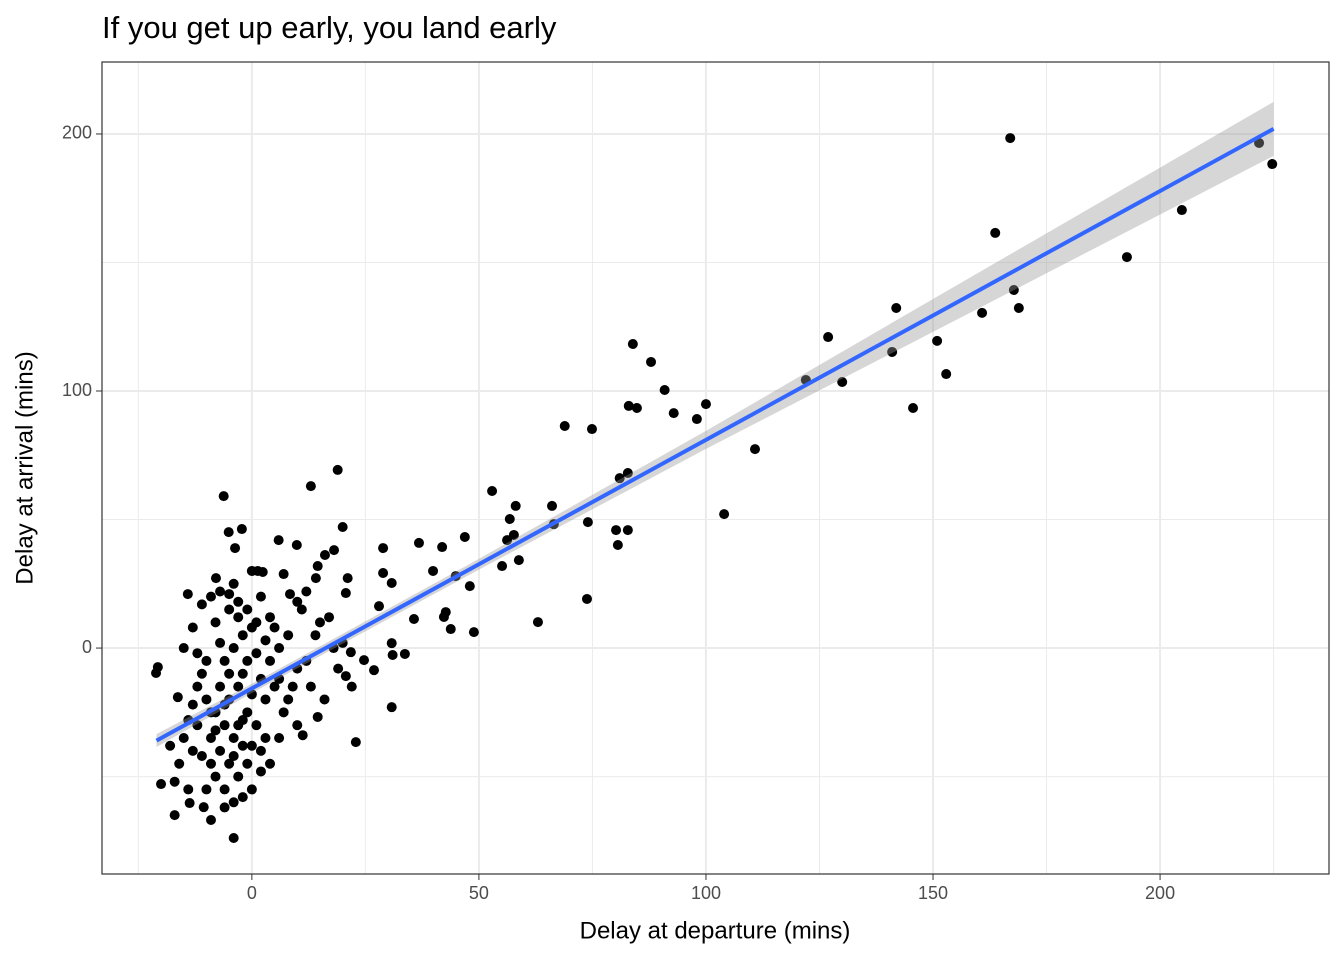  What do you see at coordinates (1103, 216) in the screenshot?
I see `confidence-band` at bounding box center [1103, 216].